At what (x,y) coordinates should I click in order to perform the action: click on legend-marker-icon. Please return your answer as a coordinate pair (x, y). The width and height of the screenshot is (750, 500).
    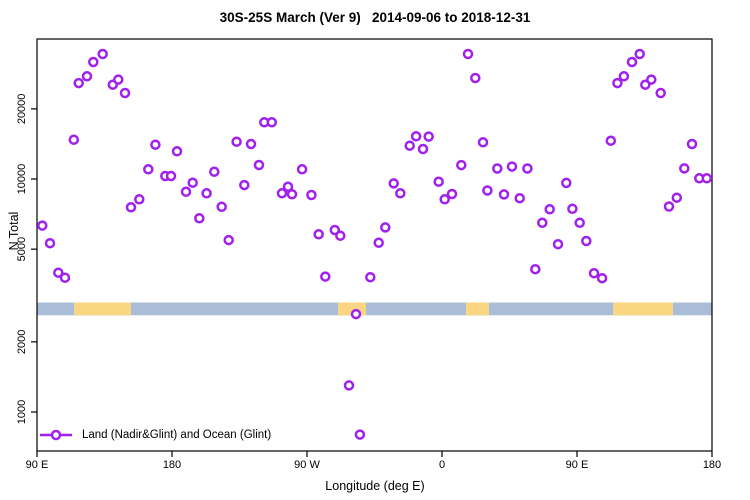
    Looking at the image, I should click on (56, 435).